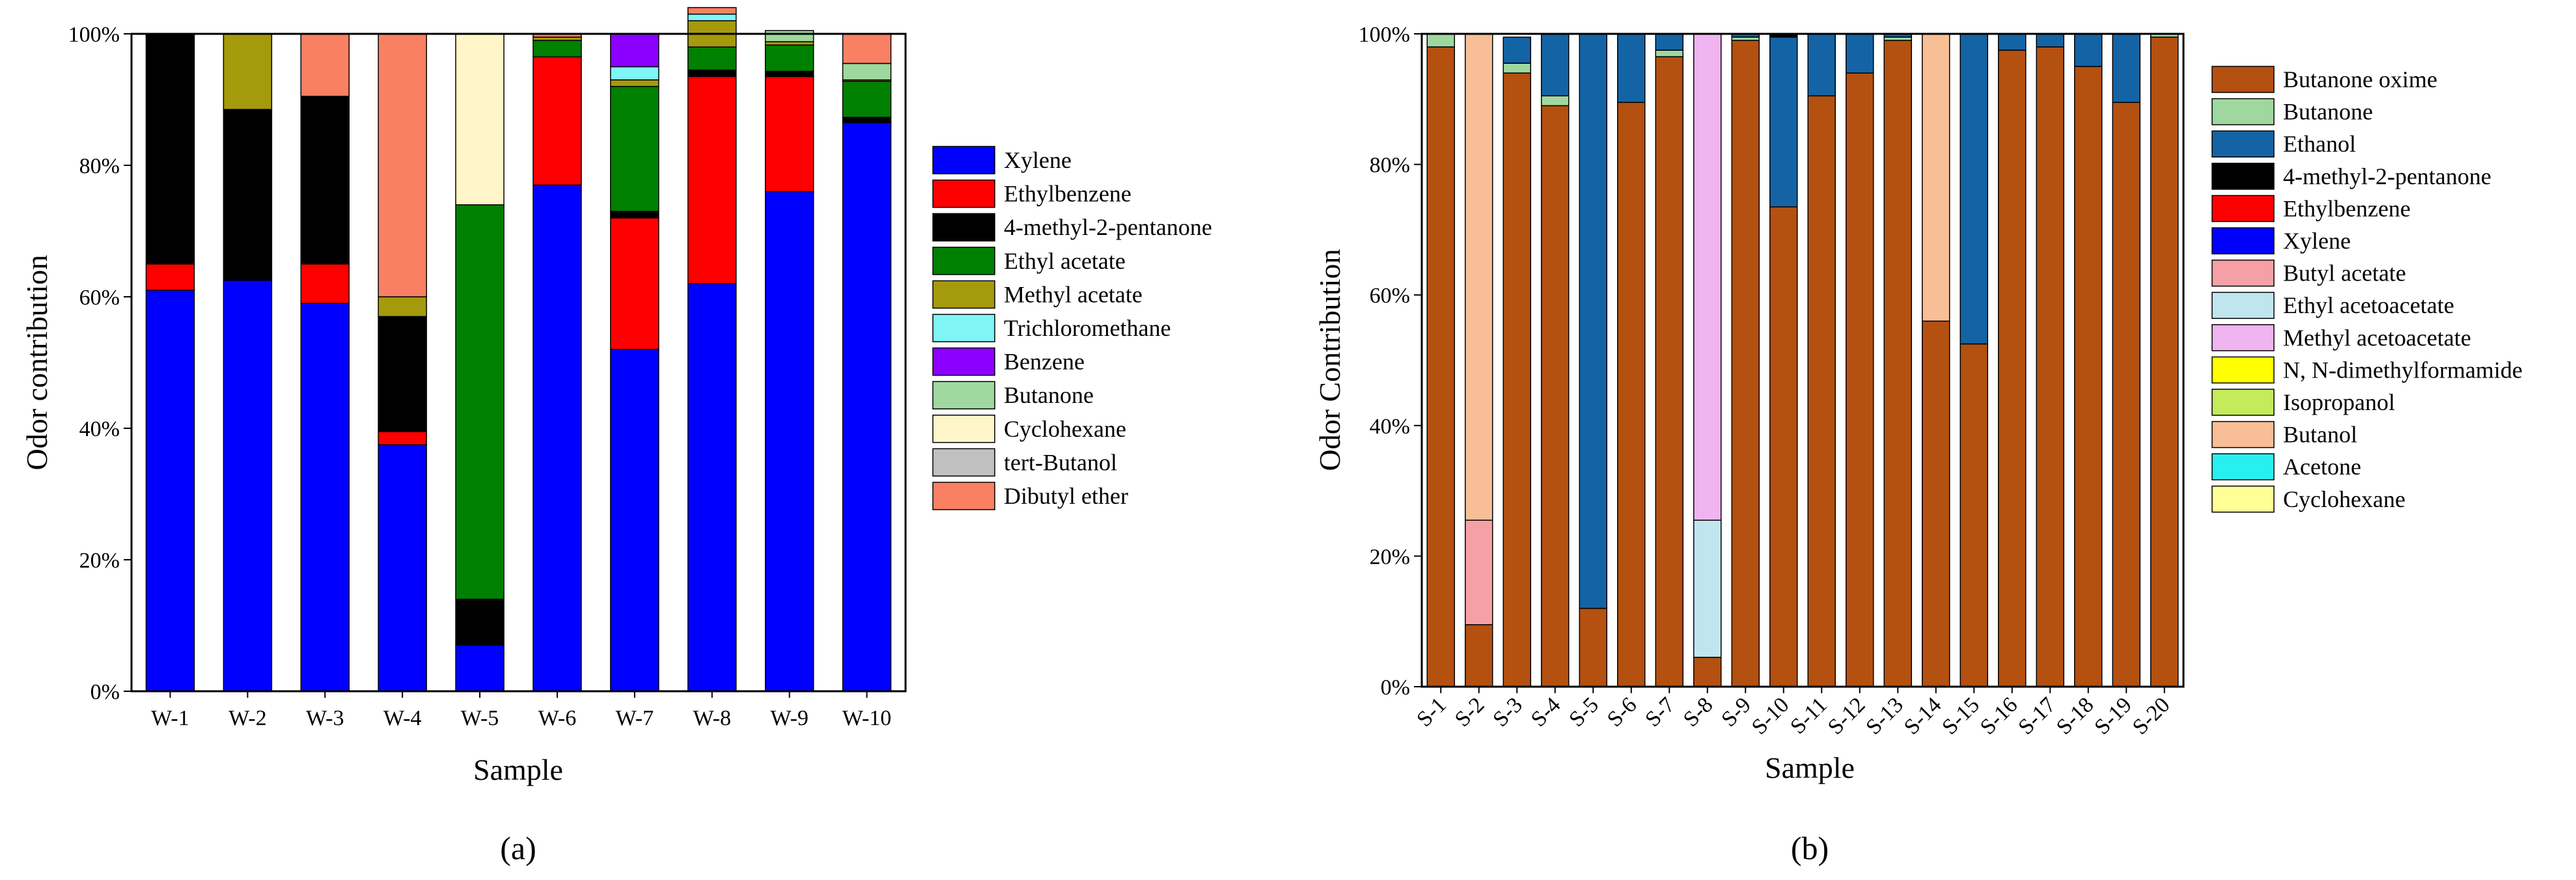 The width and height of the screenshot is (2576, 880). Describe the element at coordinates (1384, 35) in the screenshot. I see `y-tick-label-100: 100%` at that location.